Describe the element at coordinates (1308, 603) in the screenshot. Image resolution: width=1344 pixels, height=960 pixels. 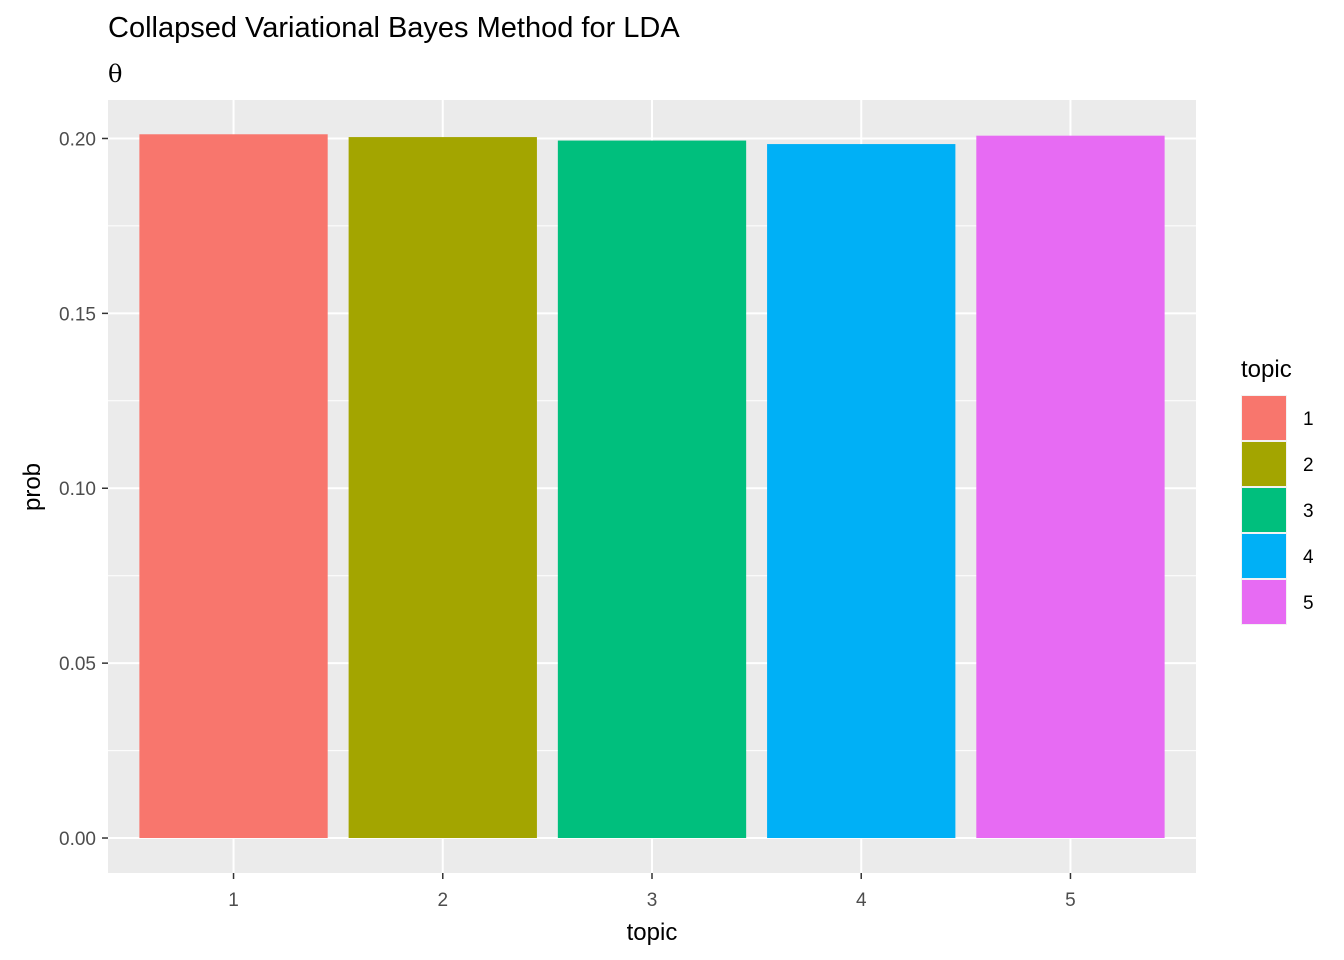
I see `legend-label: 5` at that location.